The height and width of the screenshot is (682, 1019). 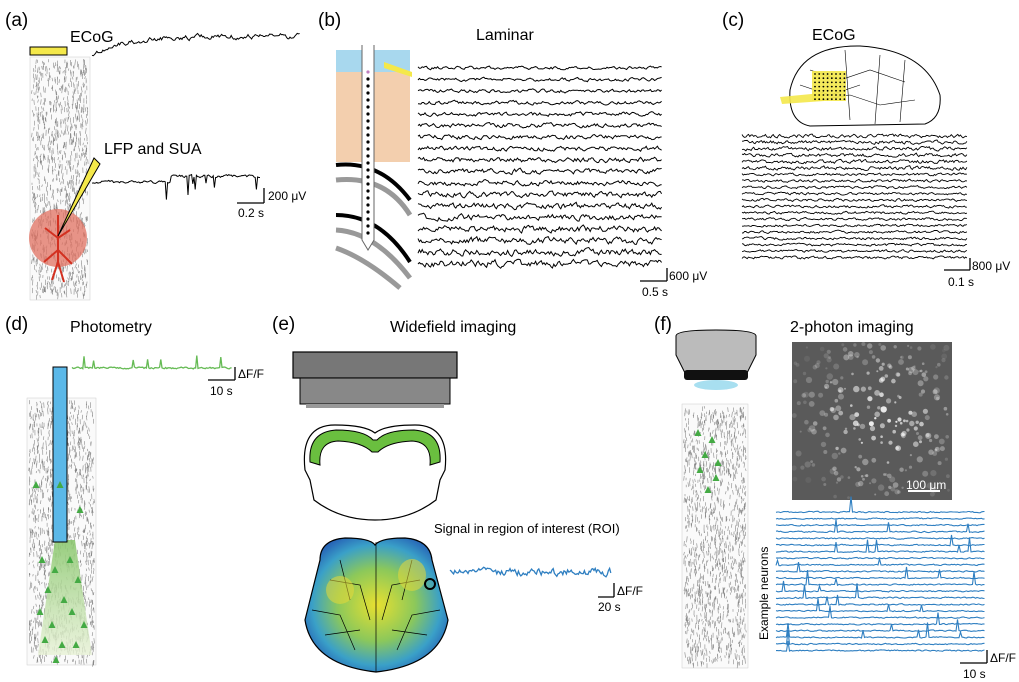 What do you see at coordinates (880, 574) in the screenshot?
I see `calcium-traces` at bounding box center [880, 574].